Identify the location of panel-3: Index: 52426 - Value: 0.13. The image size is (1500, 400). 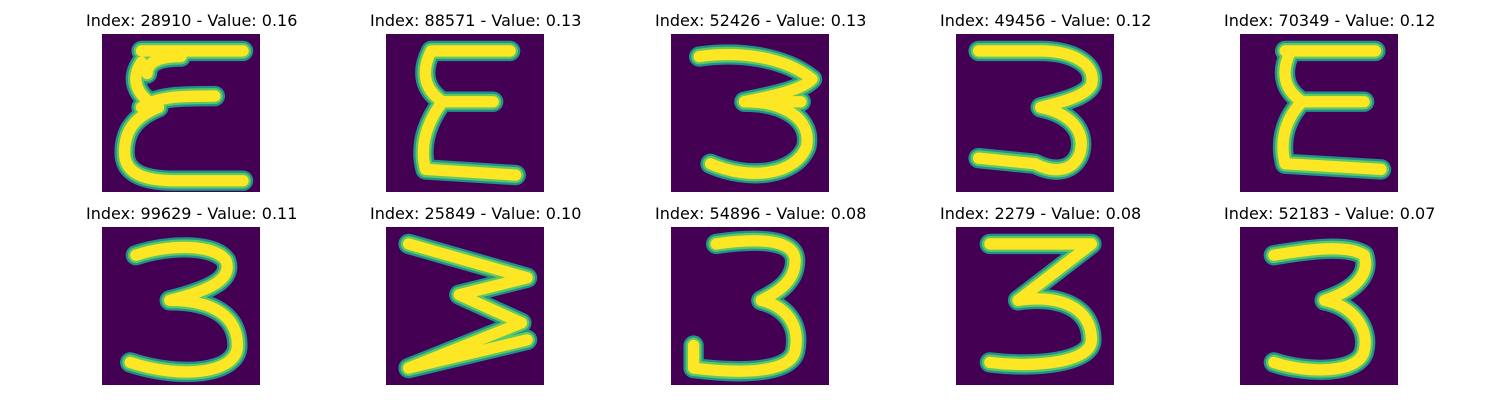
(761, 96).